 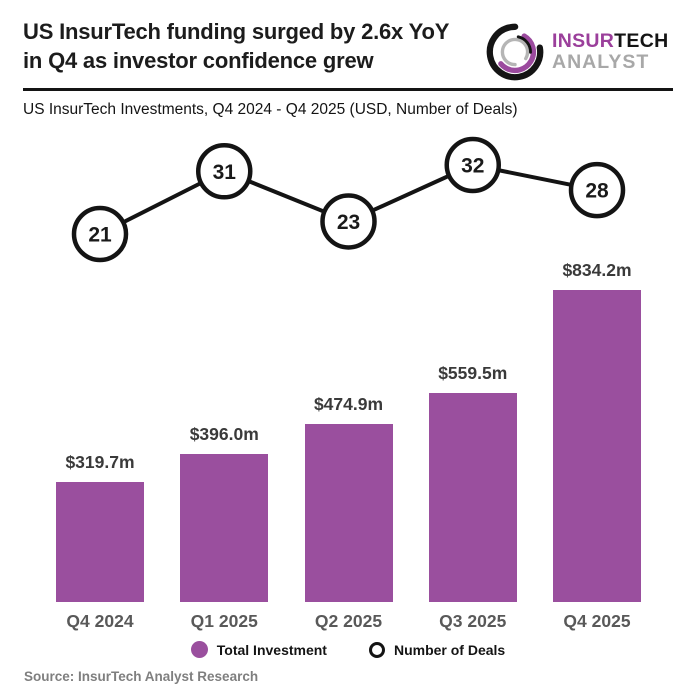 I want to click on bar-q4-2024, so click(x=100, y=542).